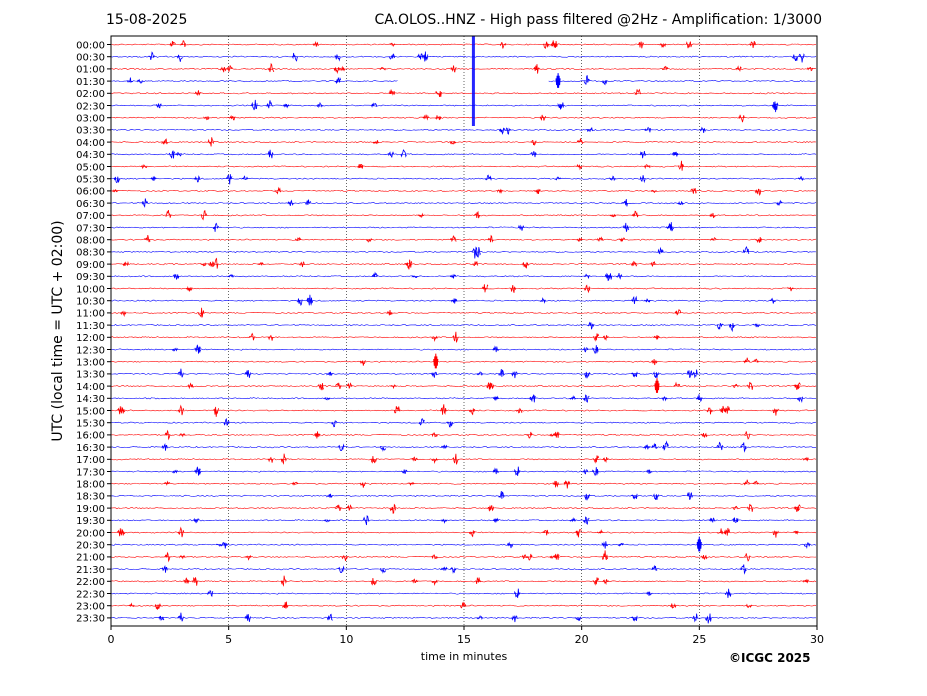 This screenshot has width=927, height=696. I want to click on trace-row-2000, so click(463, 532).